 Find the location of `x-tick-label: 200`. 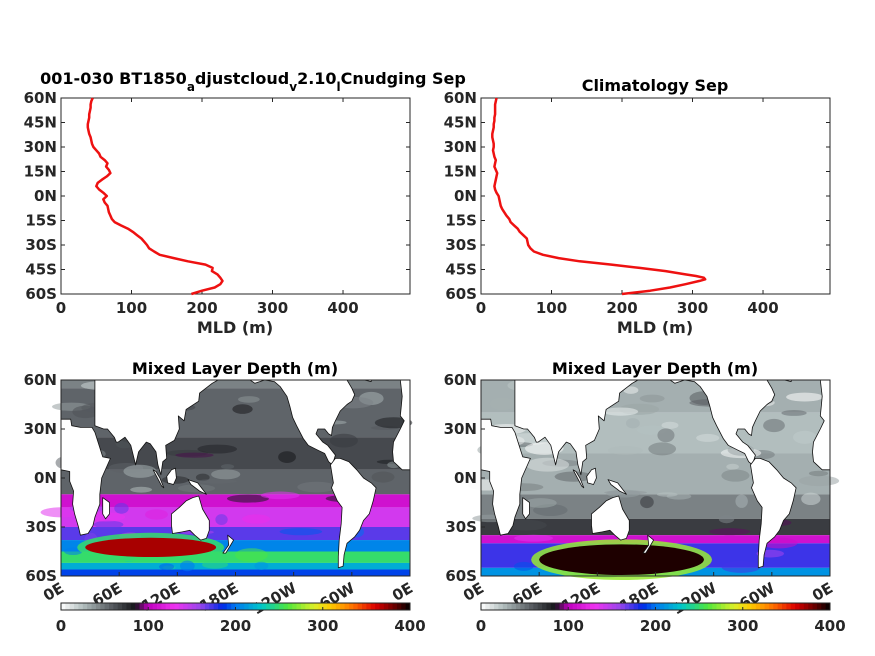

x-tick-label: 200 is located at coordinates (201, 308).